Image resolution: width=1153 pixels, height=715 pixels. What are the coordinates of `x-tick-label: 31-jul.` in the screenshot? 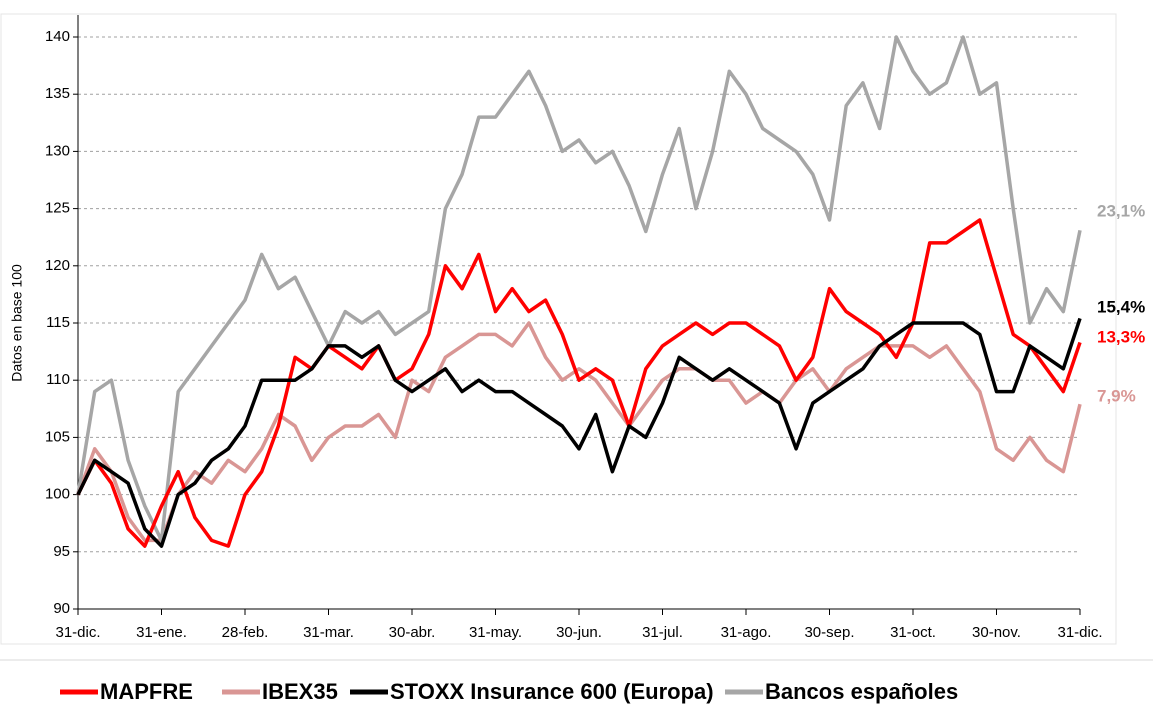 It's located at (662, 632).